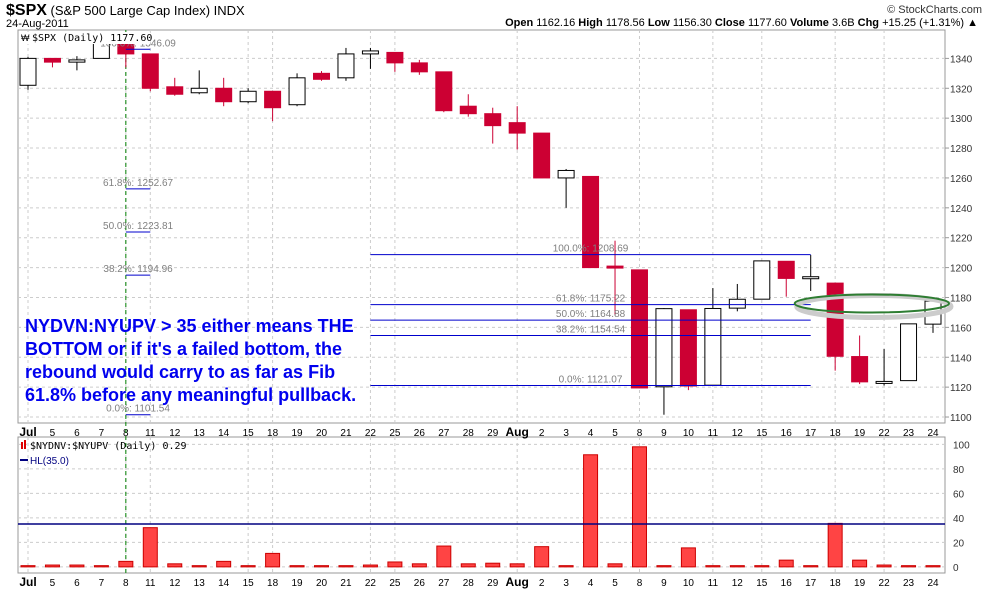 The height and width of the screenshot is (591, 990). What do you see at coordinates (961, 445) in the screenshot?
I see `indicator-tick-label: 100` at bounding box center [961, 445].